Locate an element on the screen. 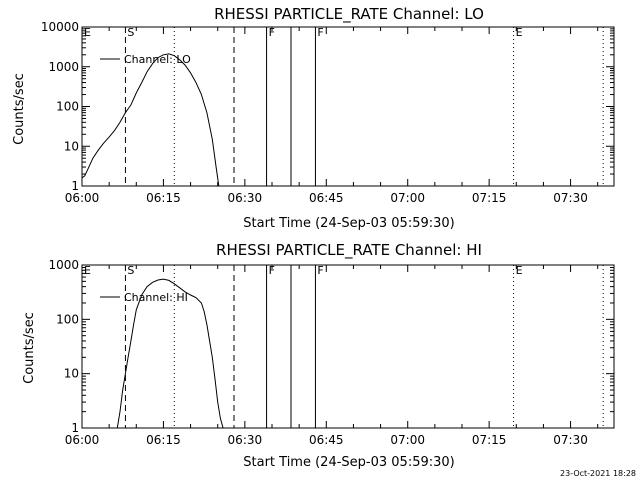 This screenshot has height=480, width=640. legend-label: Channel: HI is located at coordinates (156, 297).